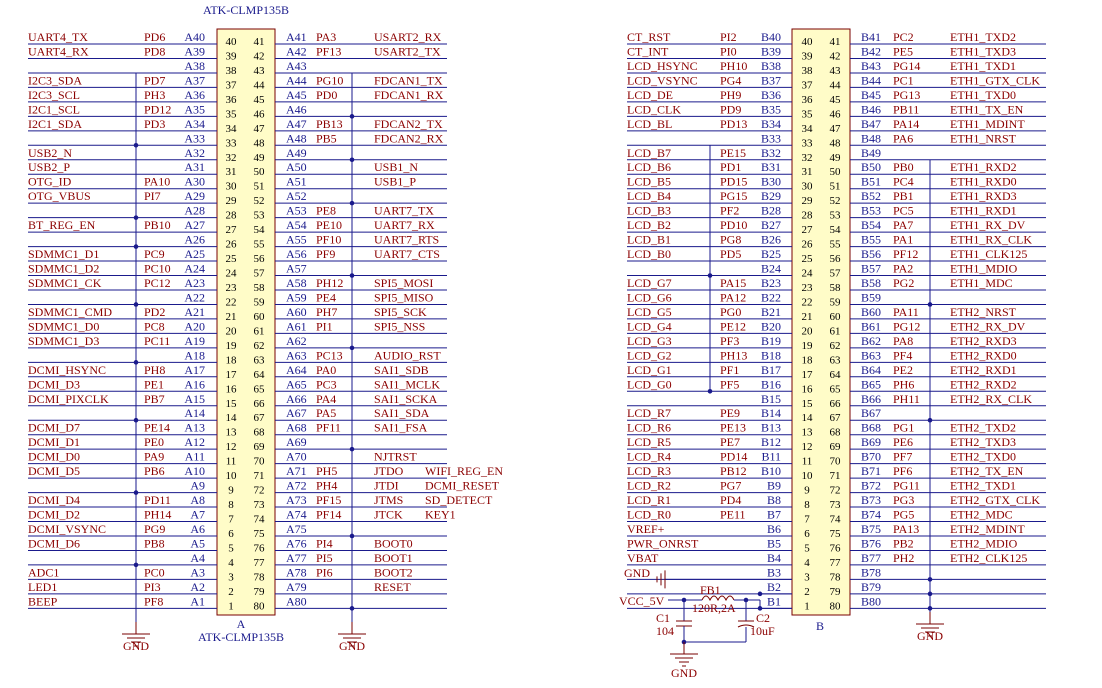 This screenshot has height=688, width=1102. I want to click on pin-number: 77, so click(260, 563).